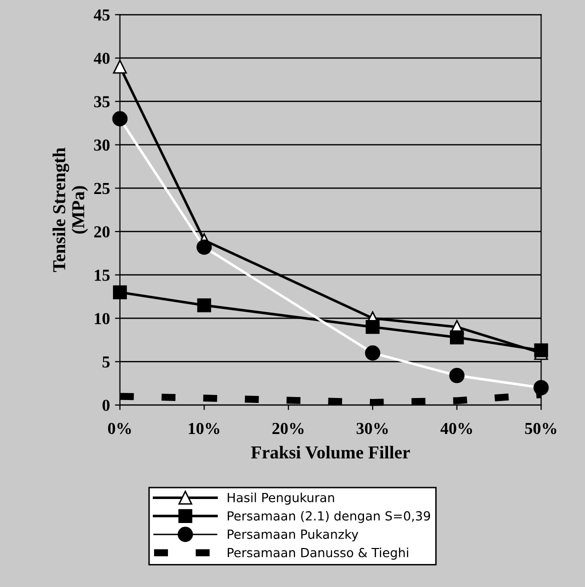  I want to click on y-tick-label: 0, so click(106, 405).